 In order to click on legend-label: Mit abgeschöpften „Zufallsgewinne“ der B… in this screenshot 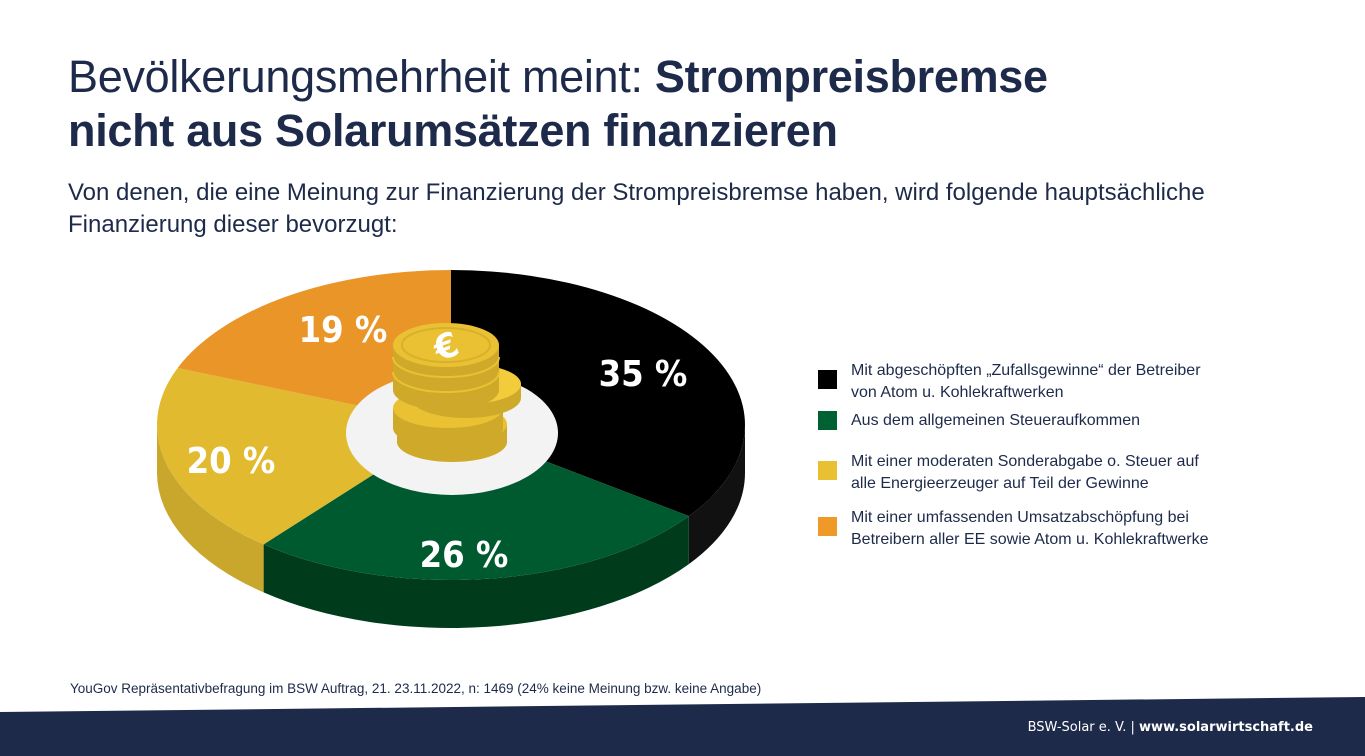, I will do `click(1026, 381)`.